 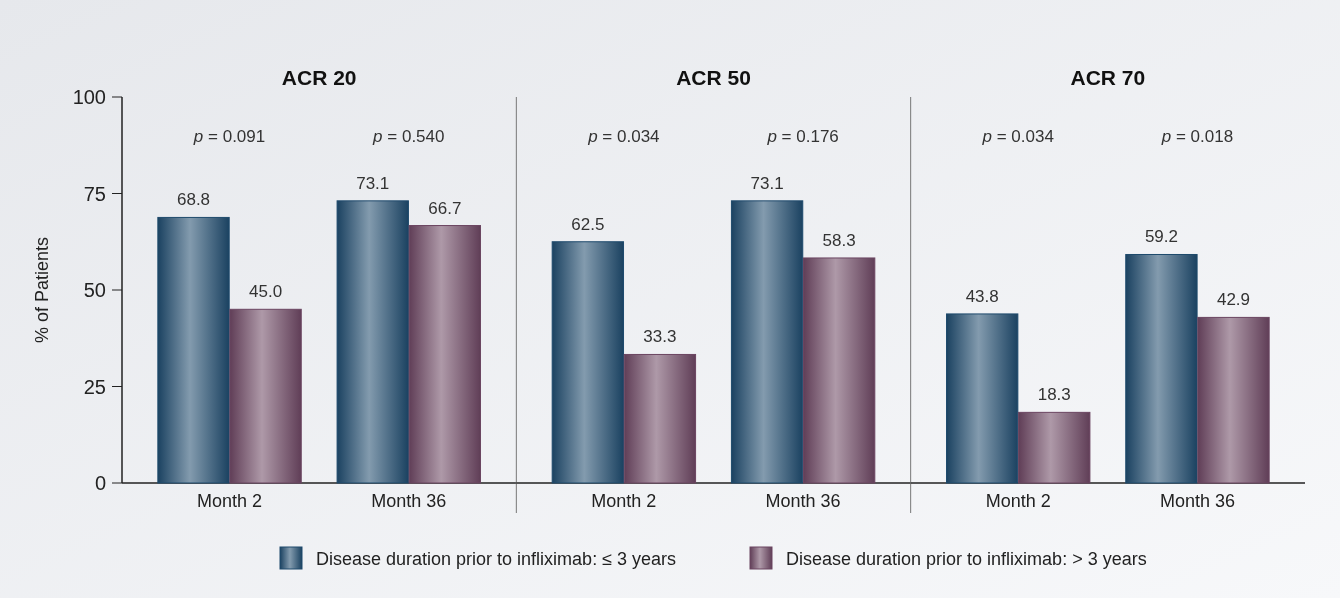 What do you see at coordinates (802, 136) in the screenshot?
I see `annotation: p = 0.176` at bounding box center [802, 136].